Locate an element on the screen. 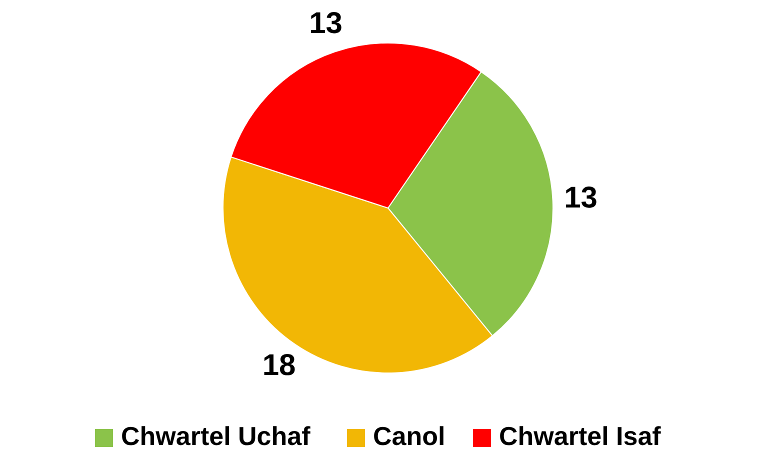  data-label: 18 is located at coordinates (279, 365).